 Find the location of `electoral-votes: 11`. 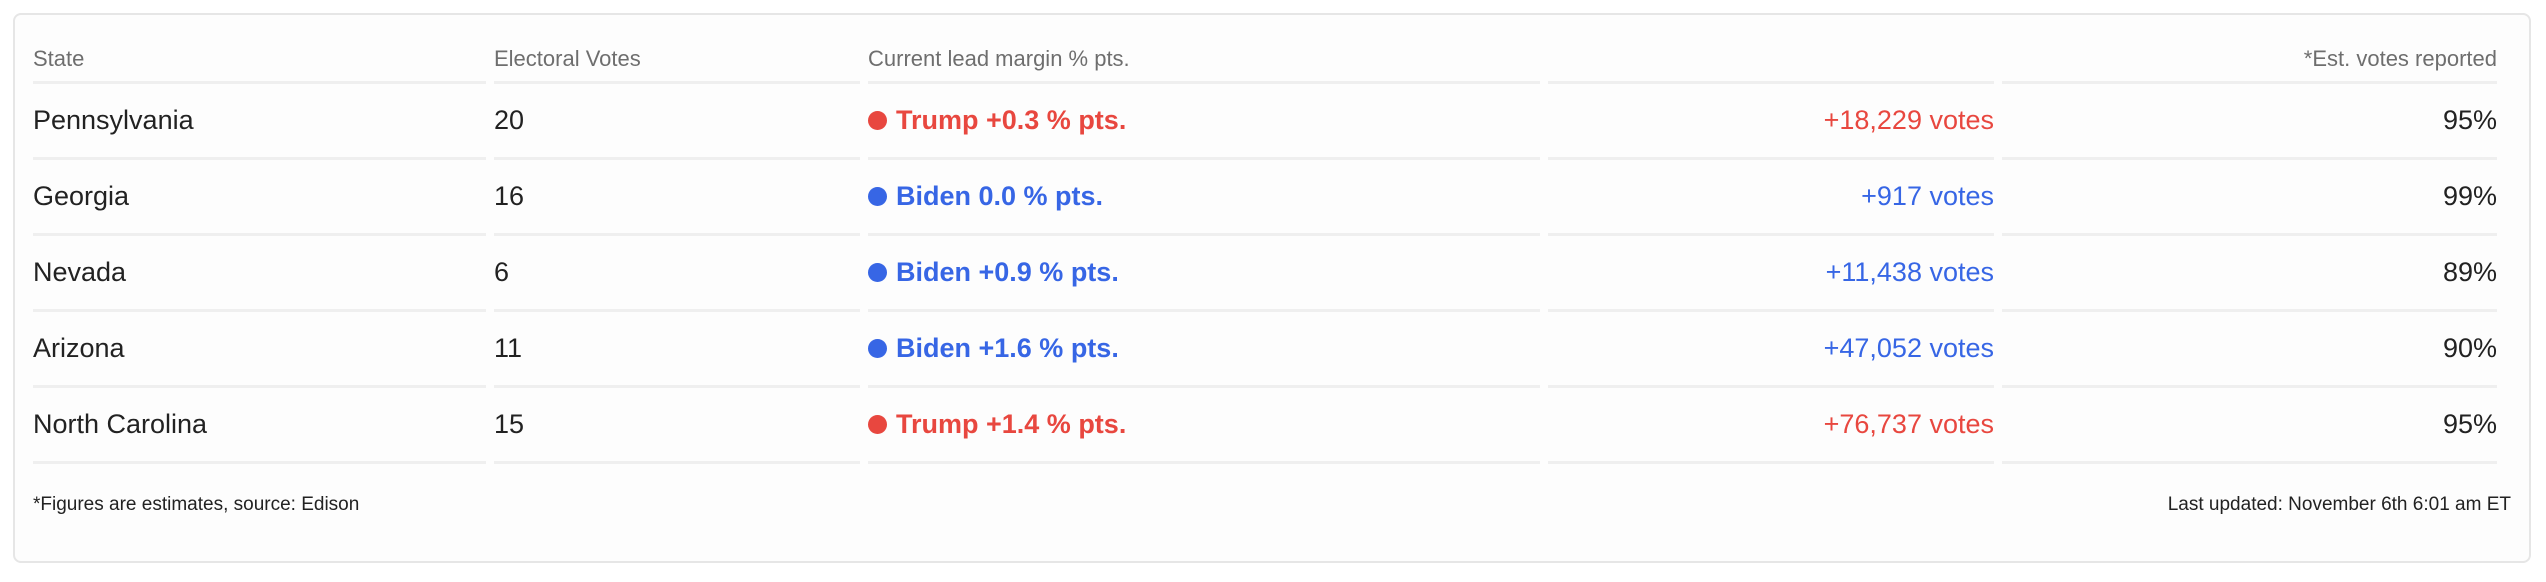

electoral-votes: 11 is located at coordinates (677, 350).